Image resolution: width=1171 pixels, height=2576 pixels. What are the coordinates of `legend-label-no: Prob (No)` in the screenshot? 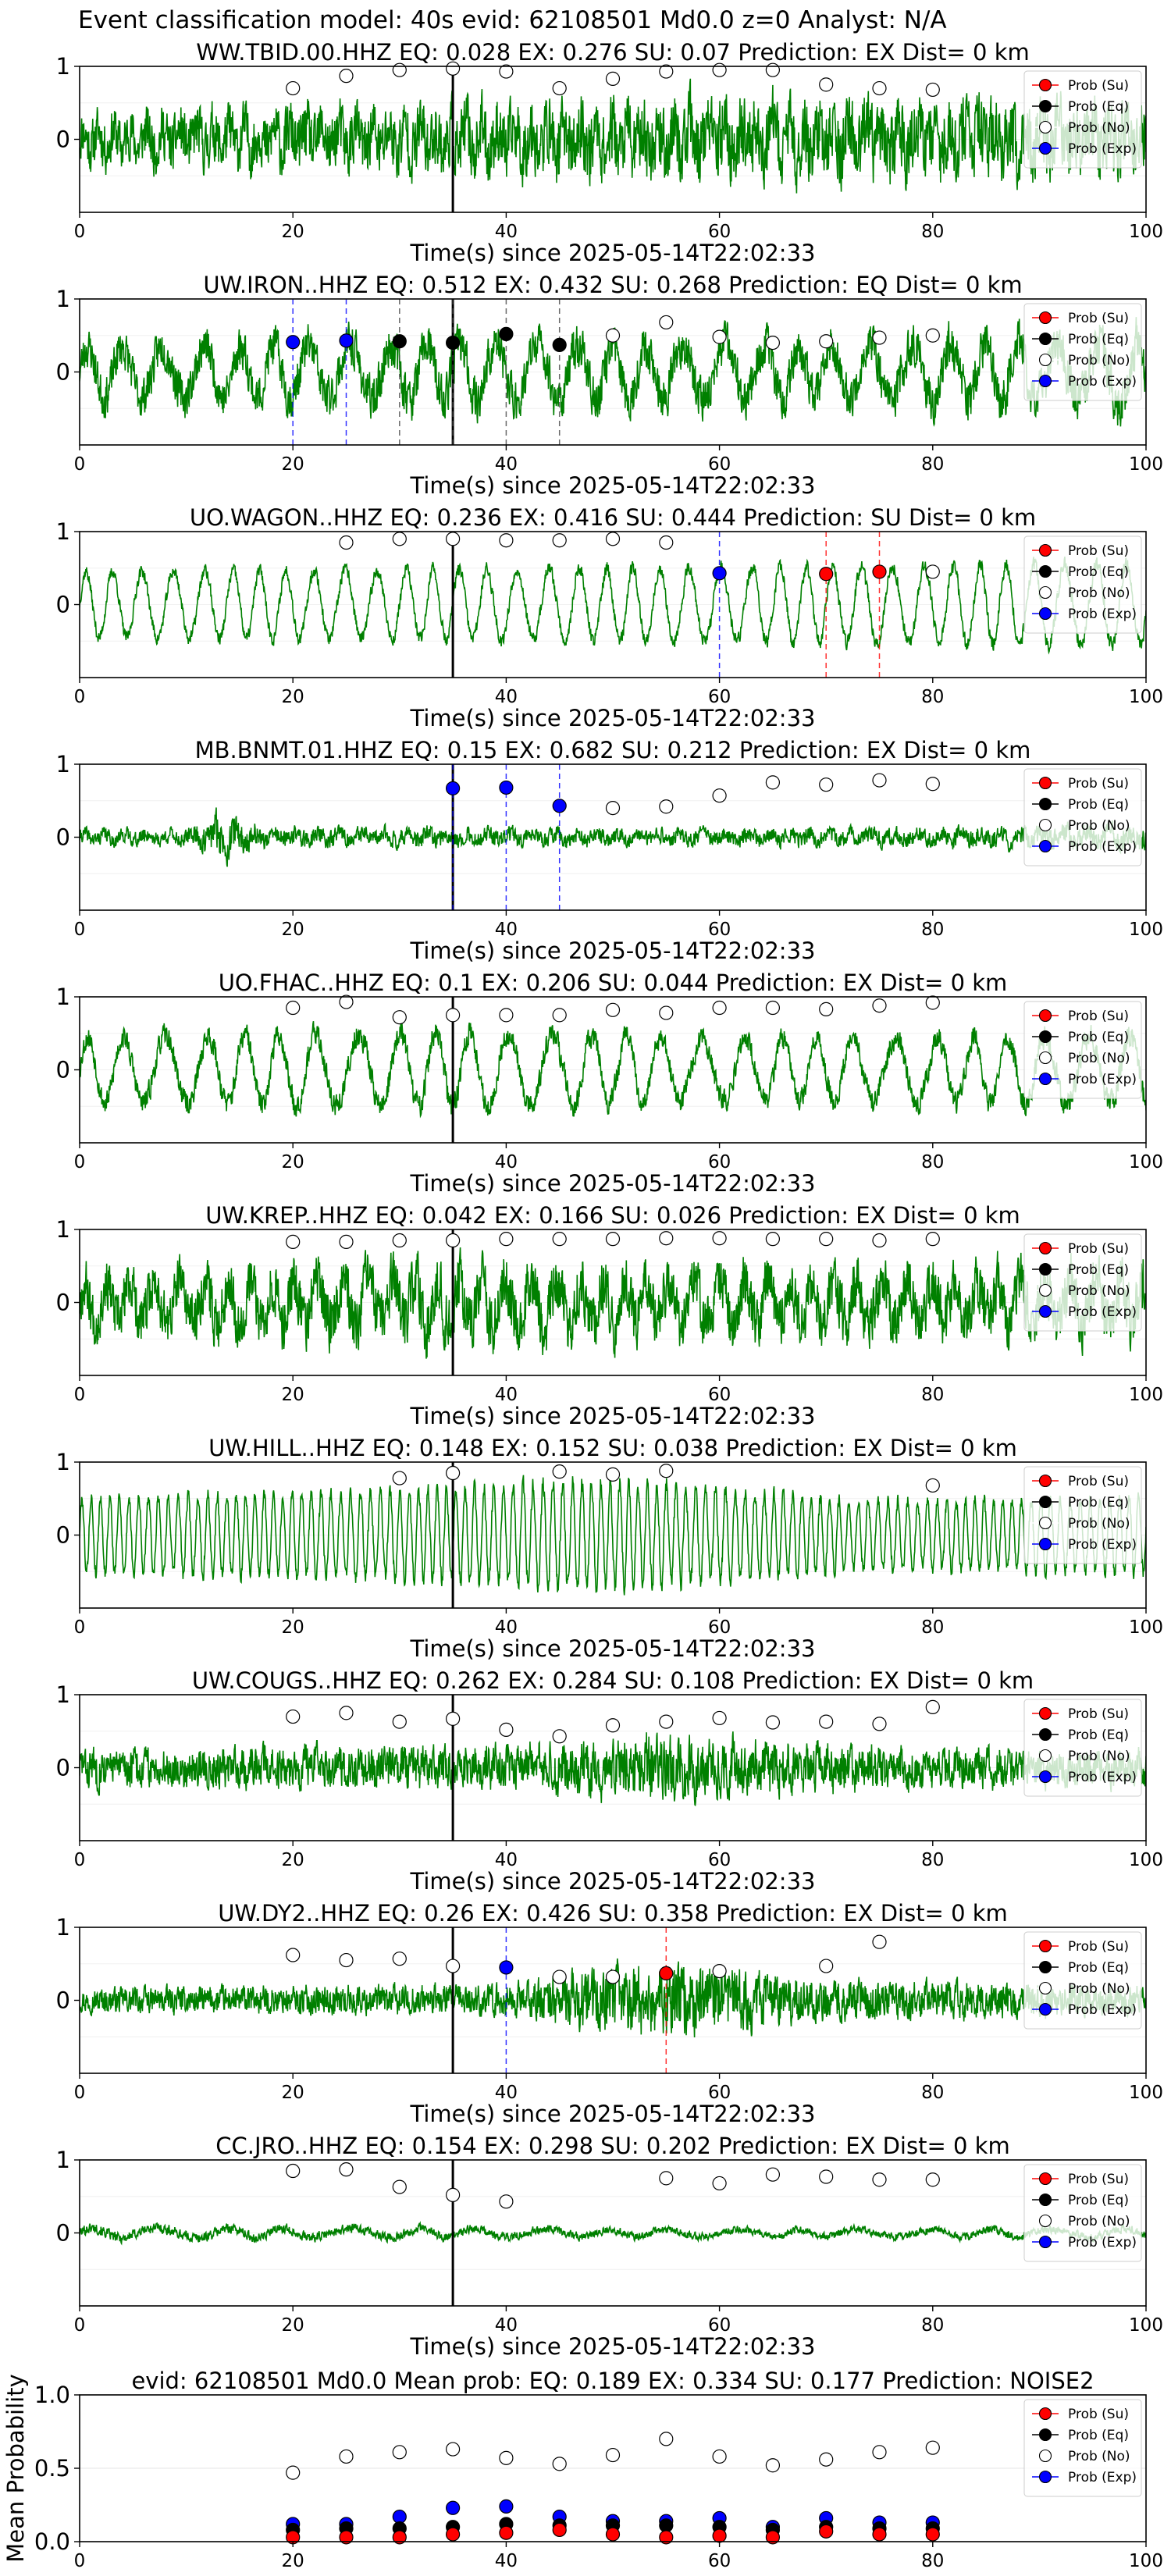 It's located at (1099, 1291).